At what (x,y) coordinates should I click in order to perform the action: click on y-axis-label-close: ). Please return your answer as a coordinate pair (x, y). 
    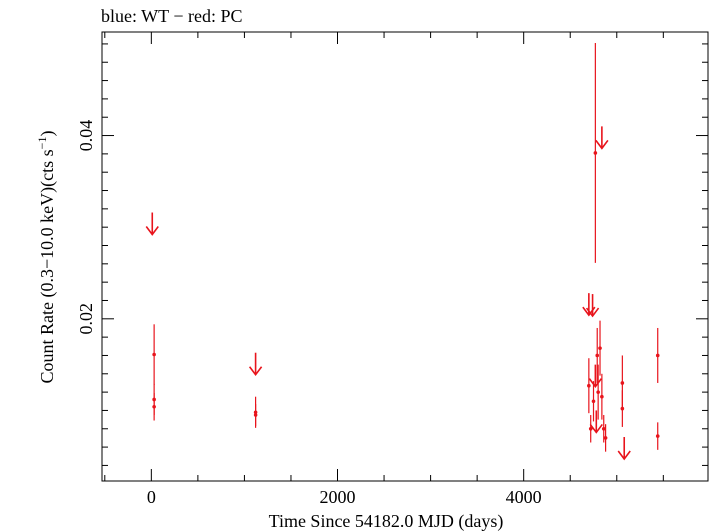
    Looking at the image, I should click on (47, 134).